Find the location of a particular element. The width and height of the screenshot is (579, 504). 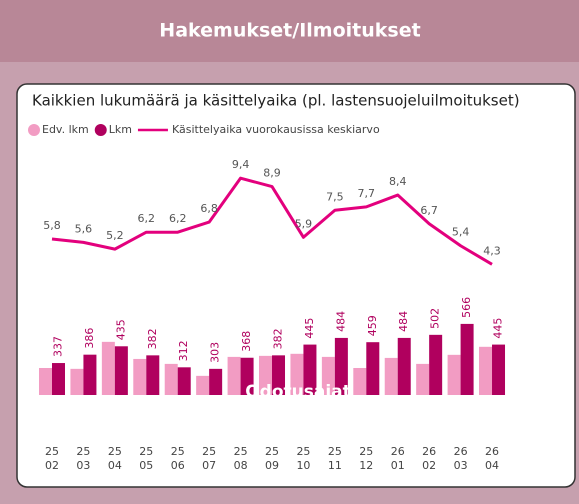

x-tick-label: 09 is located at coordinates (272, 465).